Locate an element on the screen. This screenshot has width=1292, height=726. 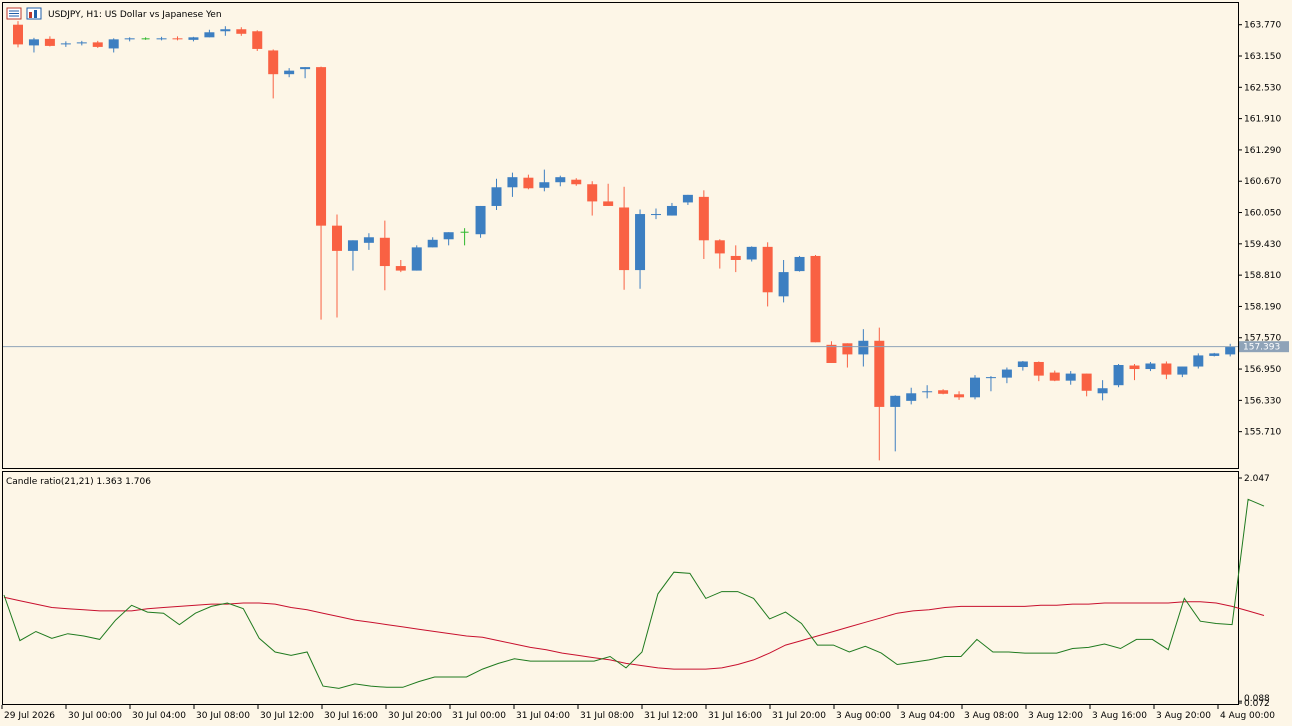
indicator-title: Candle ratio(21,21) 1.363 1.706 is located at coordinates (78, 482).